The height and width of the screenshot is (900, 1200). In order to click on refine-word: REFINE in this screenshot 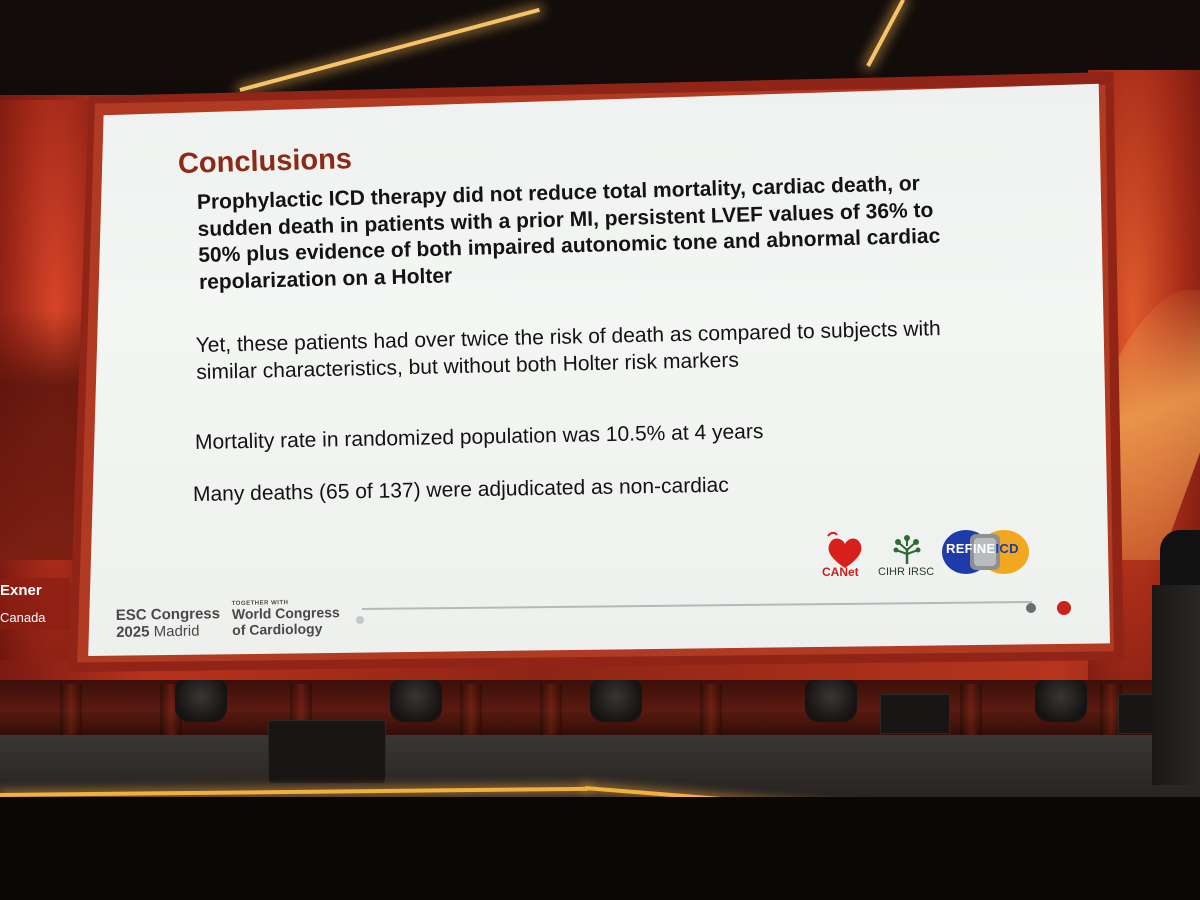, I will do `click(971, 548)`.